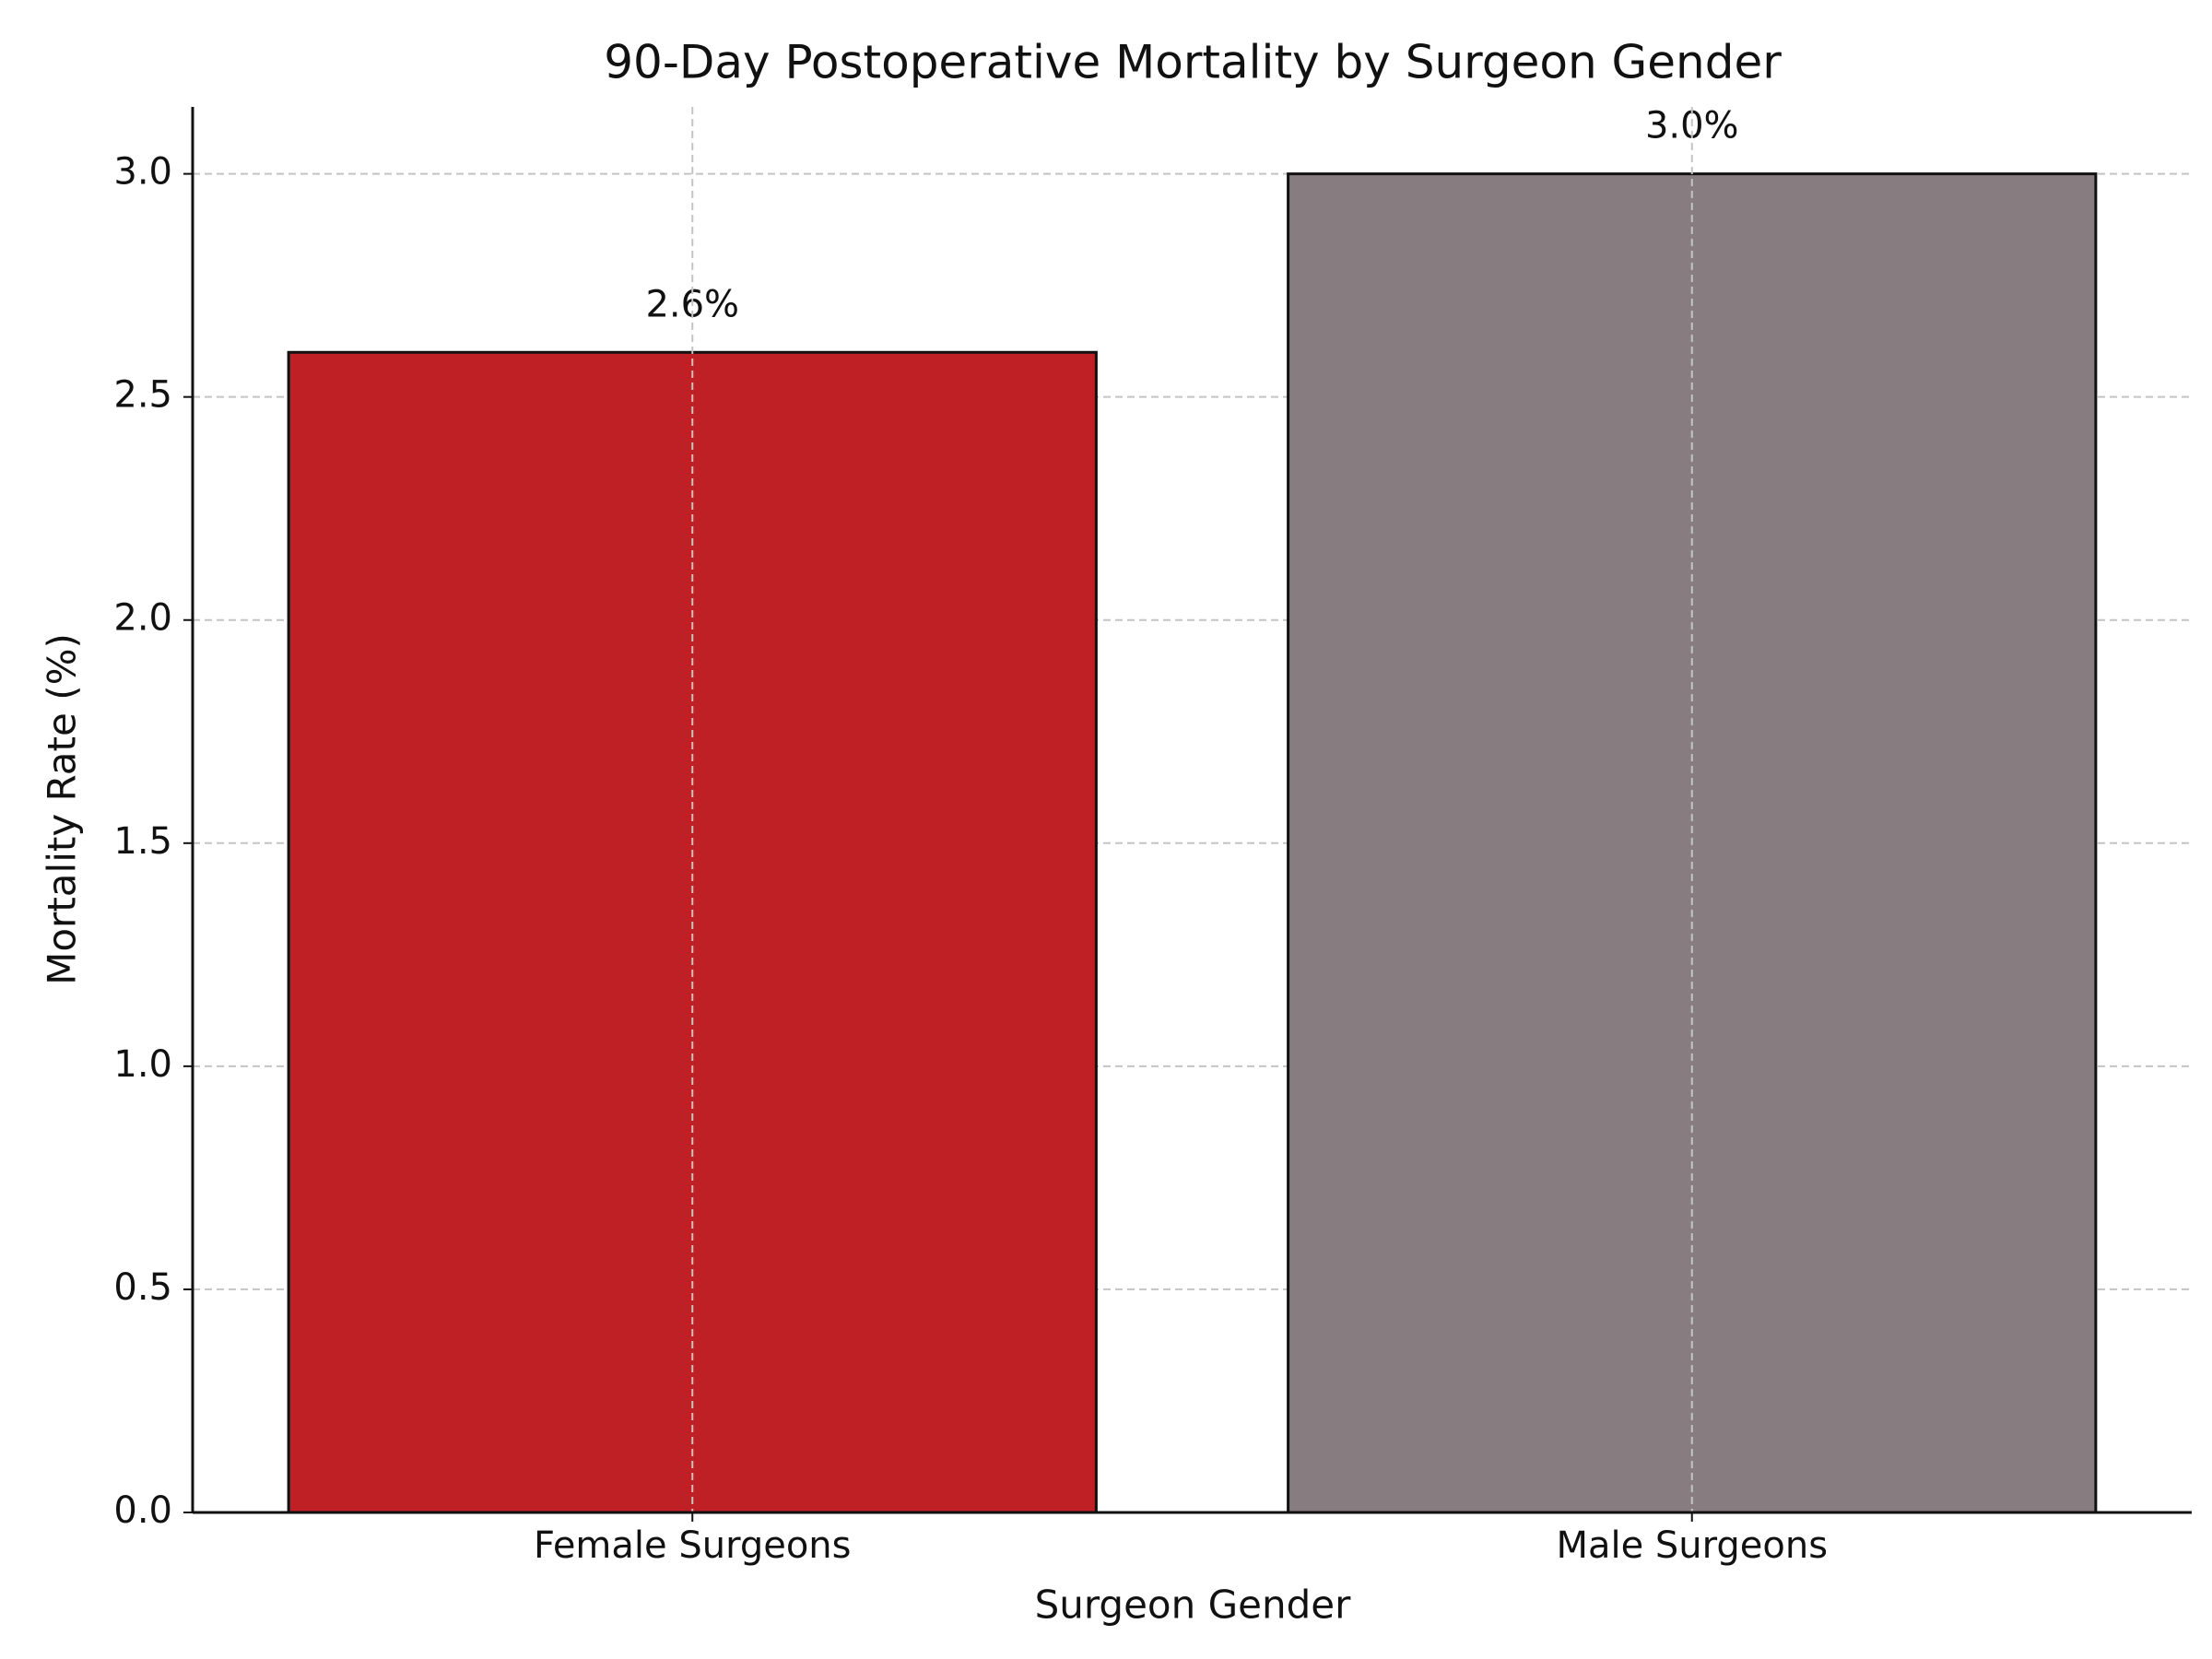 Image resolution: width=2212 pixels, height=1659 pixels. What do you see at coordinates (1193, 1605) in the screenshot?
I see `x-axis-label: Surgeon Gender` at bounding box center [1193, 1605].